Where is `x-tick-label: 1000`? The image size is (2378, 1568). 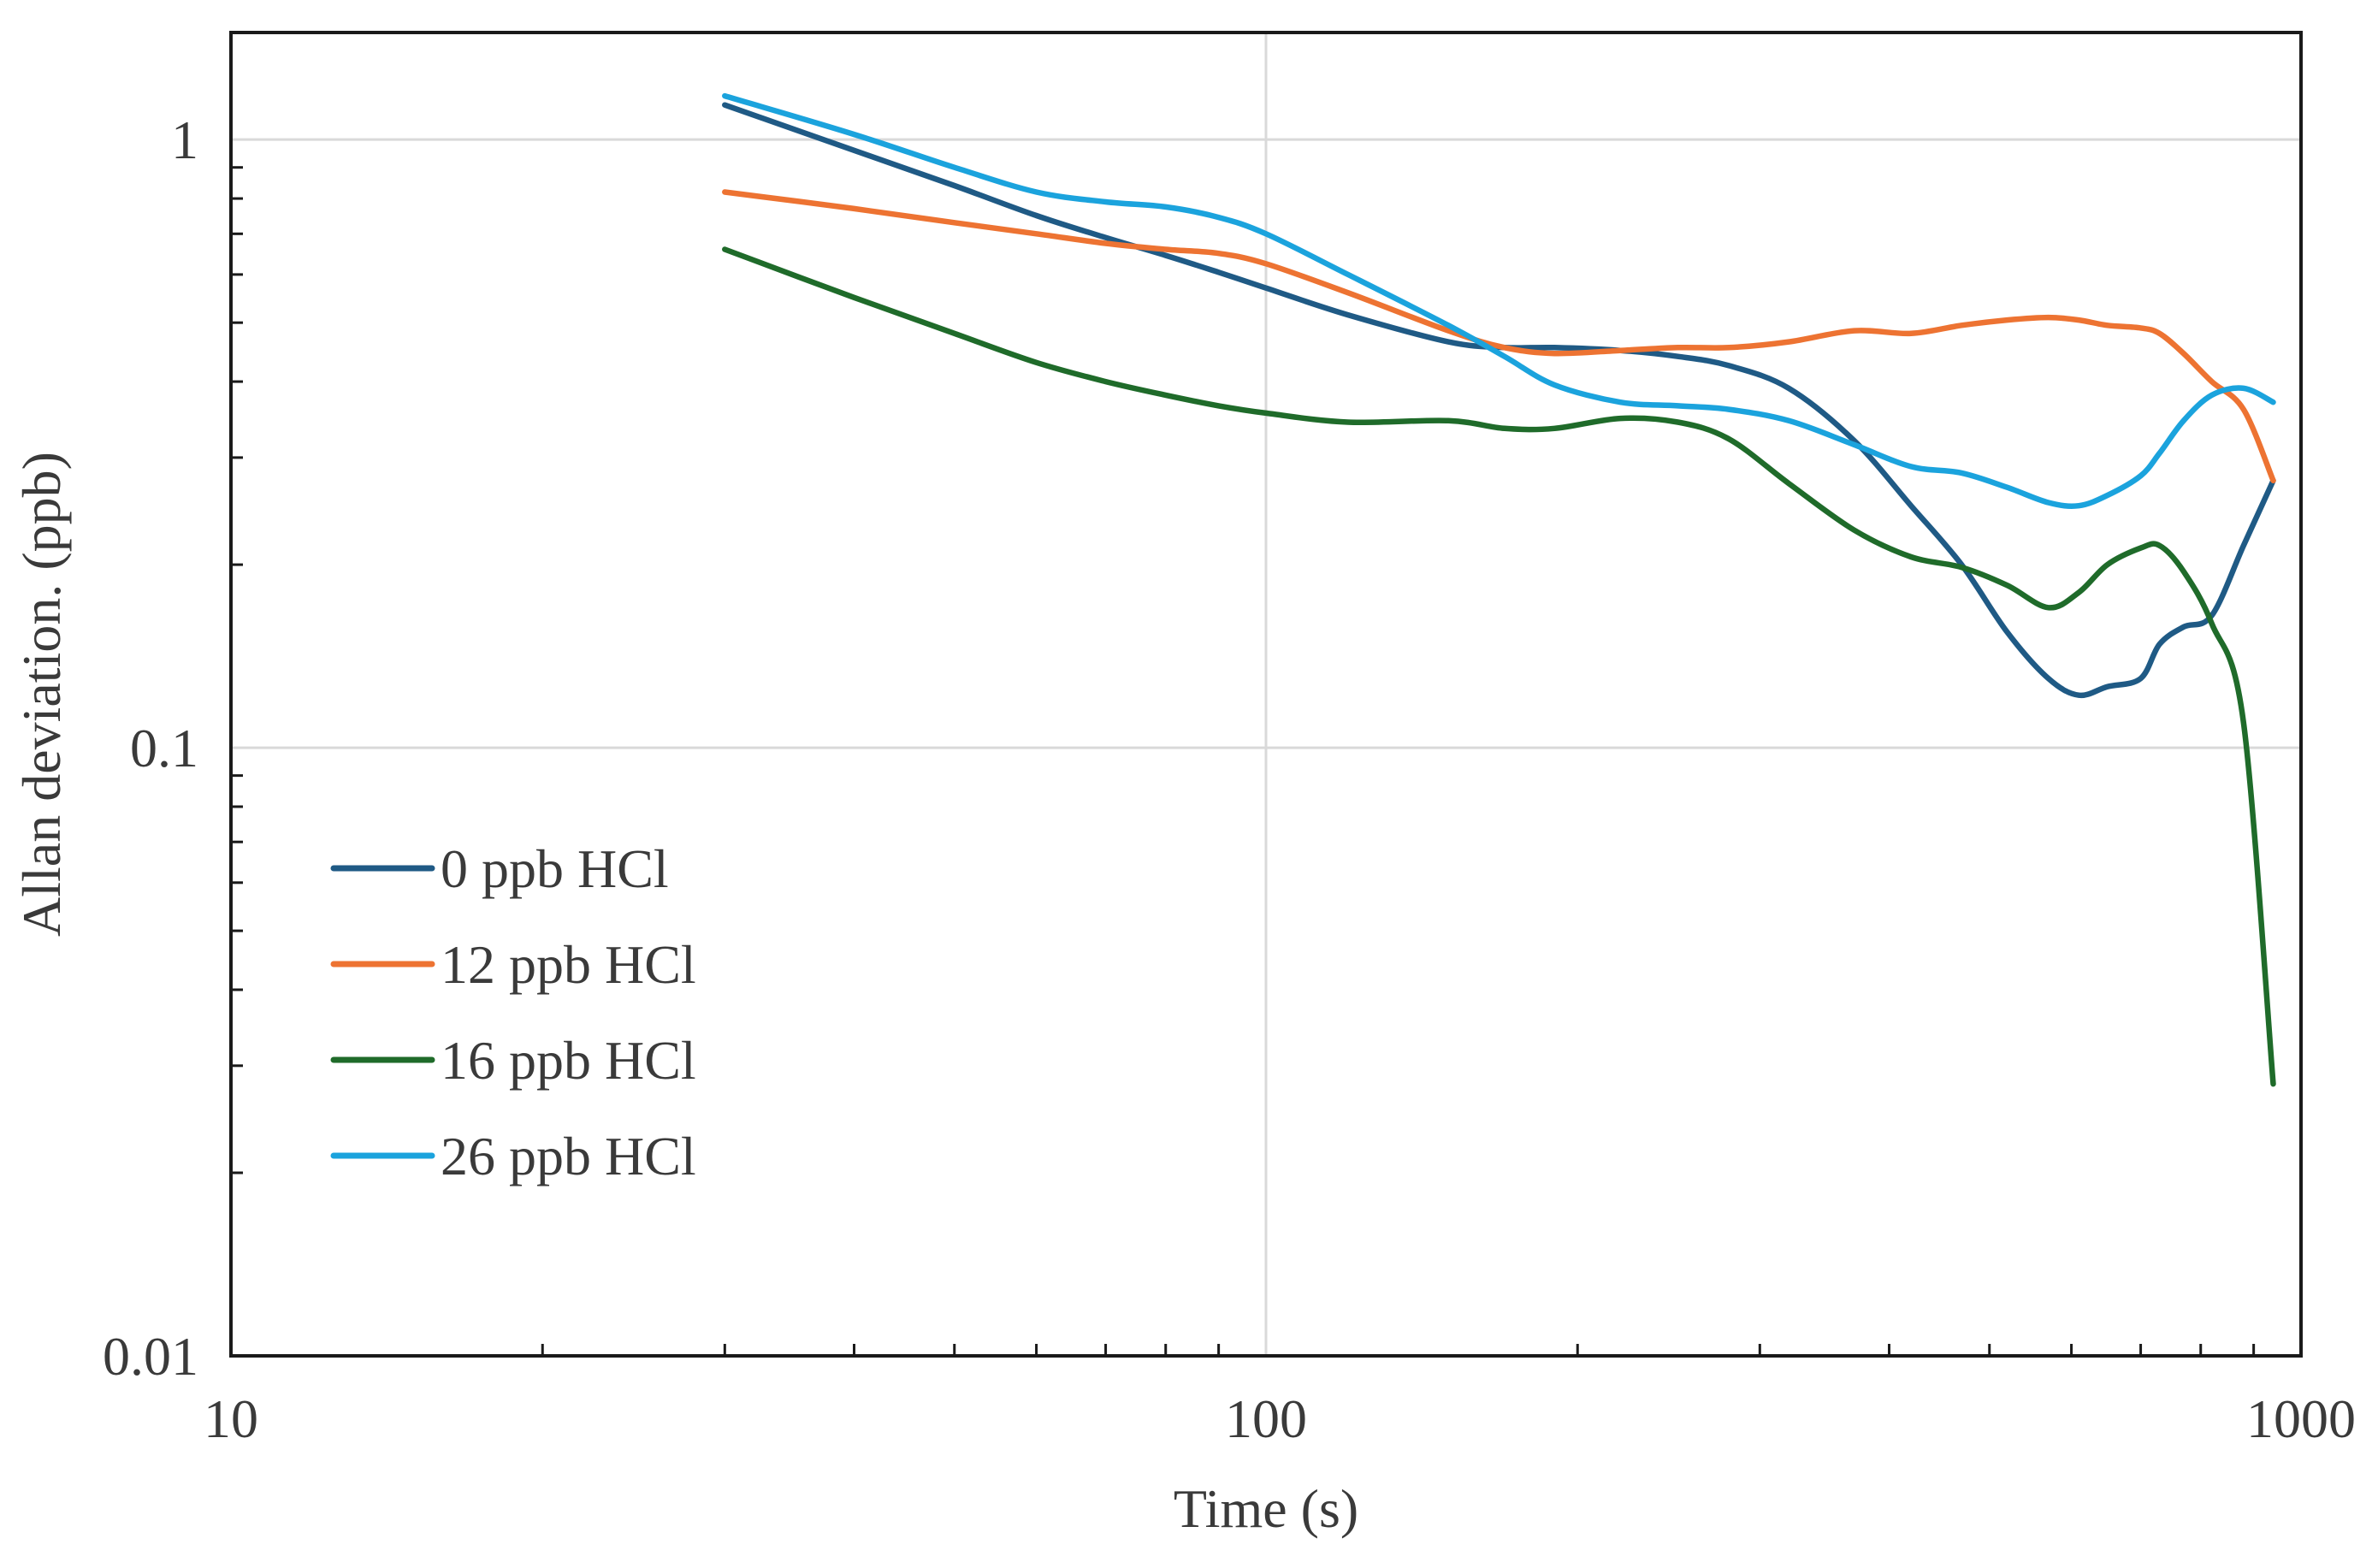
x-tick-label: 1000 is located at coordinates (2301, 1418).